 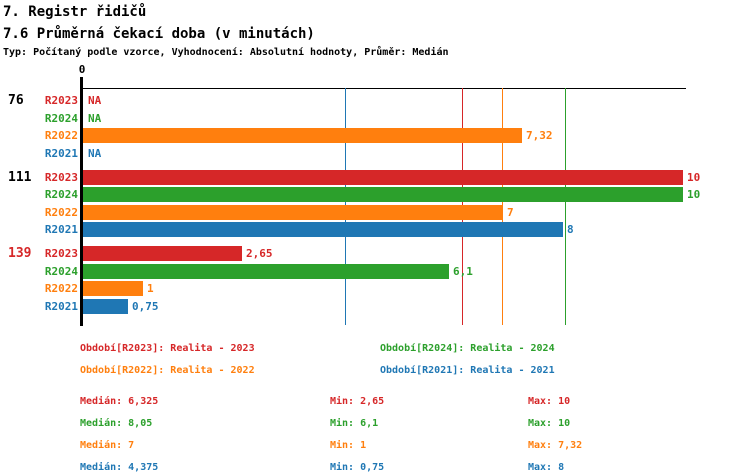 What do you see at coordinates (357, 401) in the screenshot?
I see `stat-min-r2023: Min: 2,65` at bounding box center [357, 401].